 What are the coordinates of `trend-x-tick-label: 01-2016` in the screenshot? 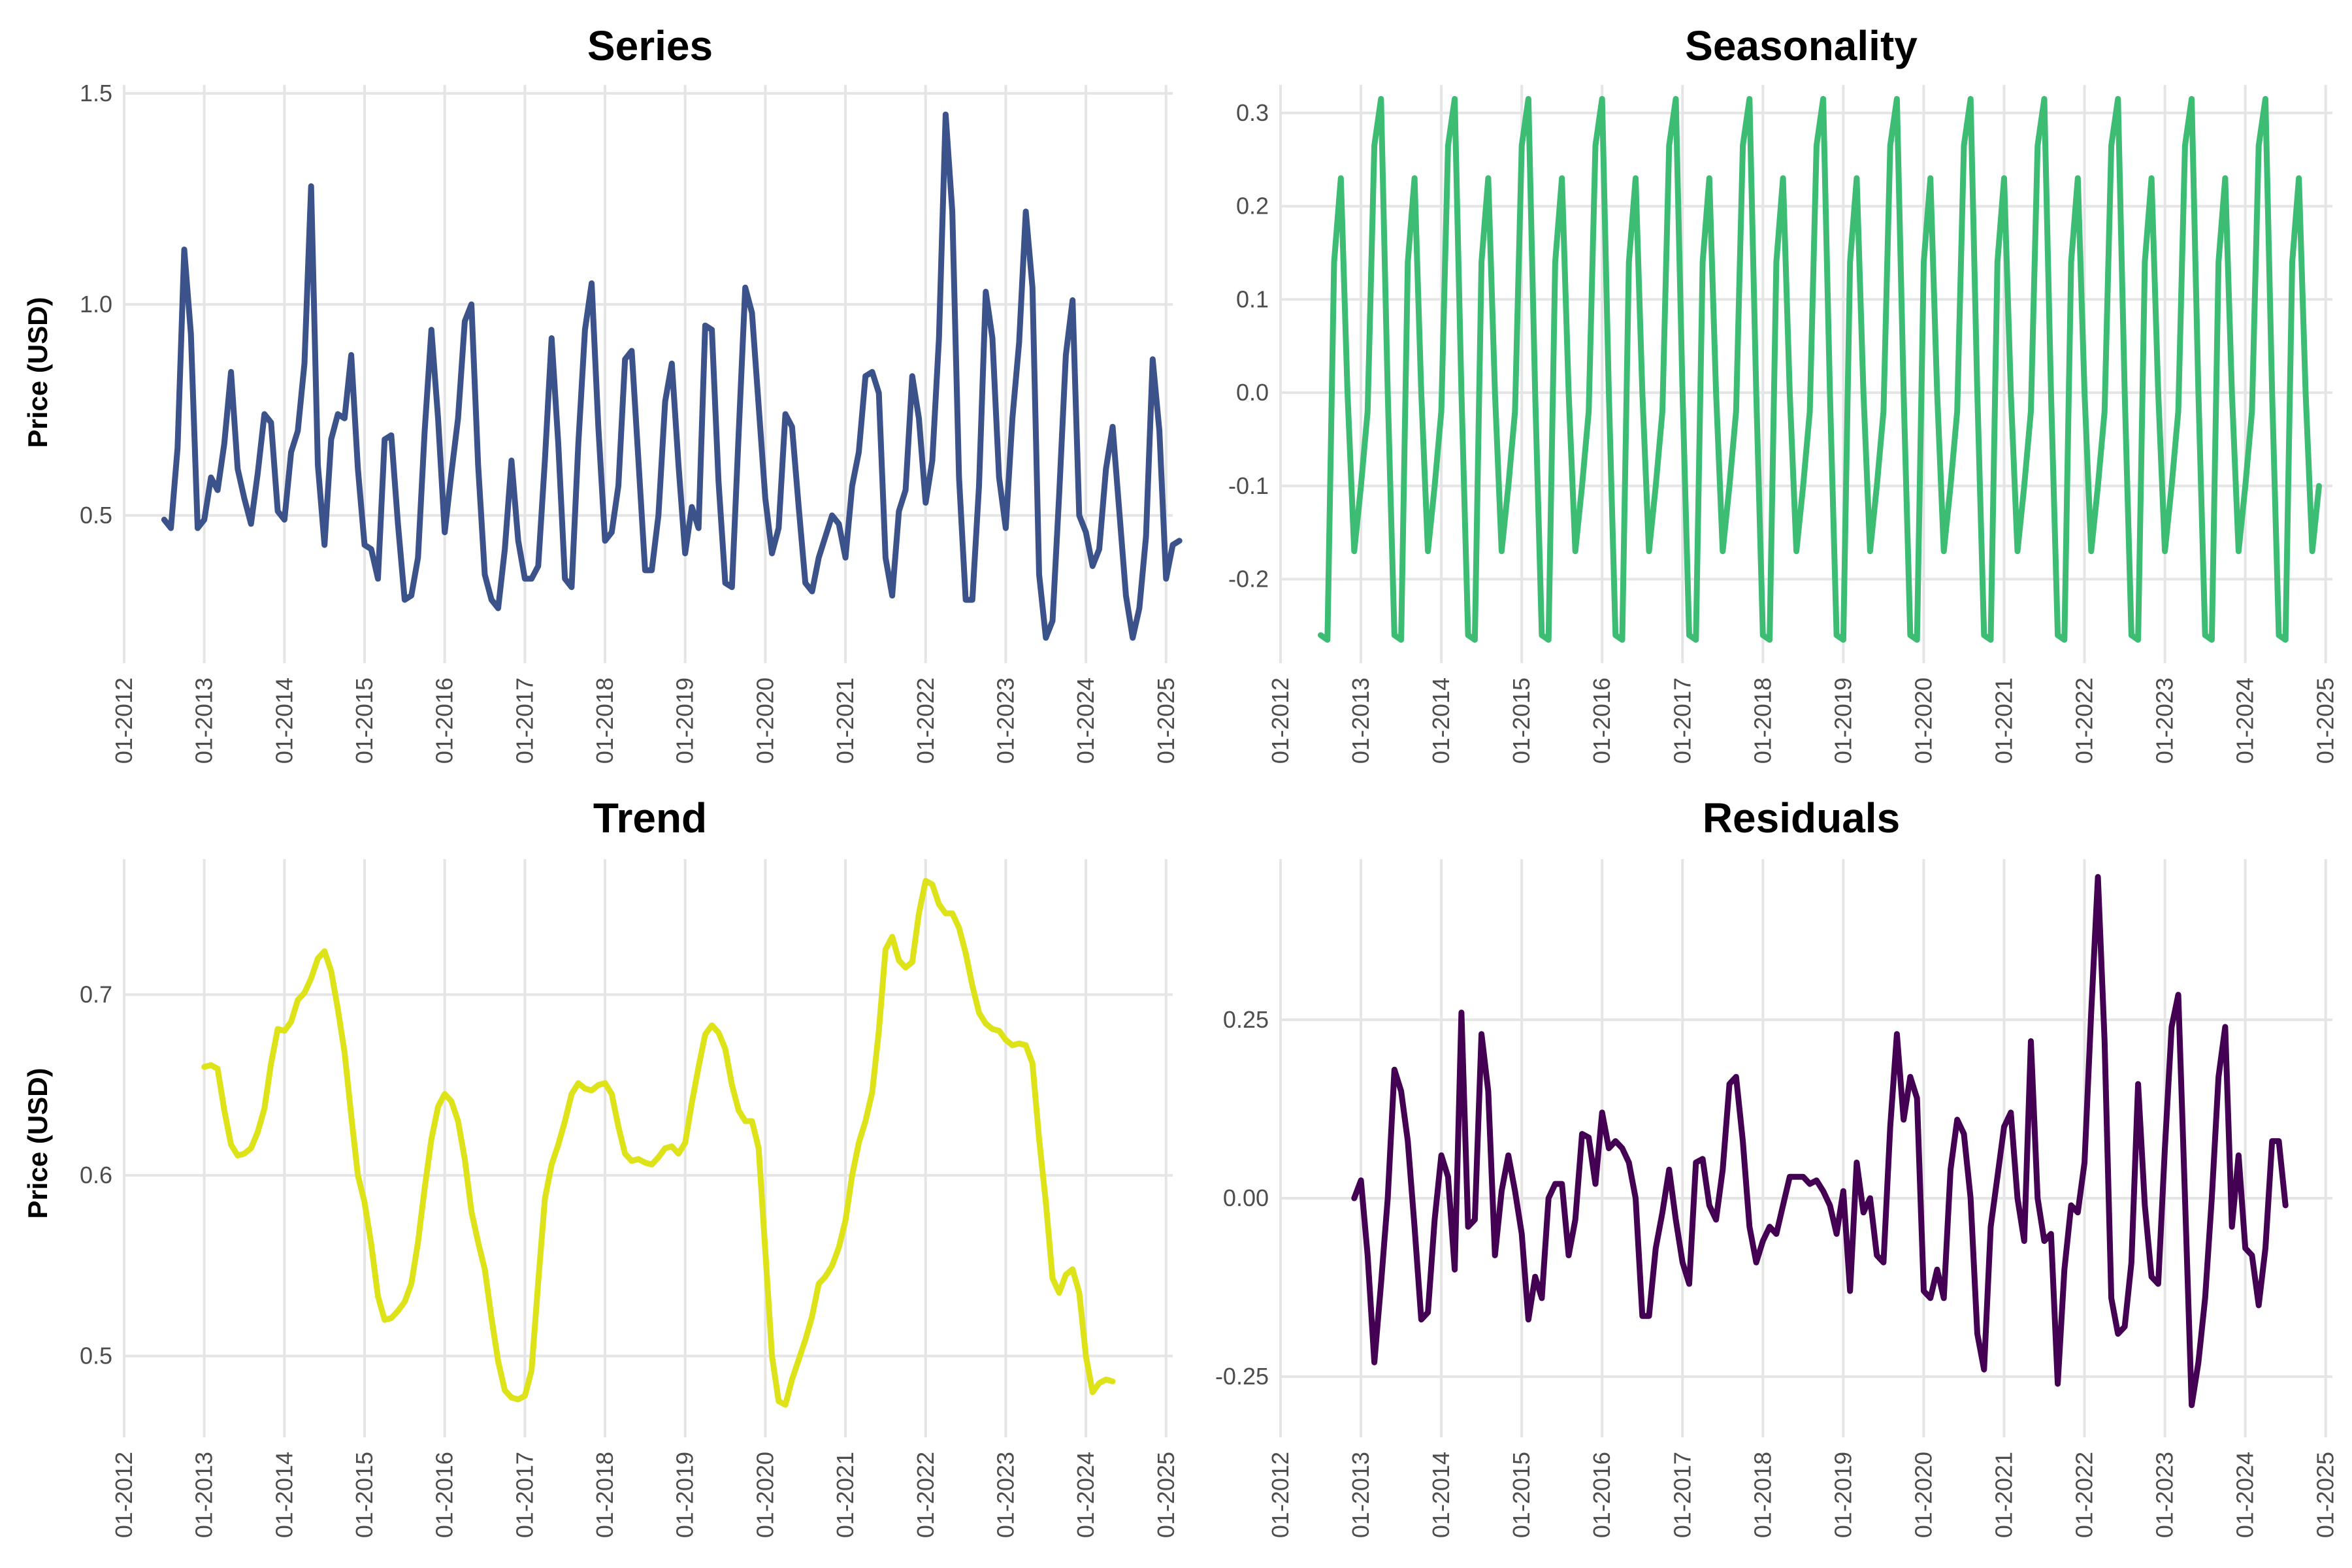 It's located at (444, 1495).